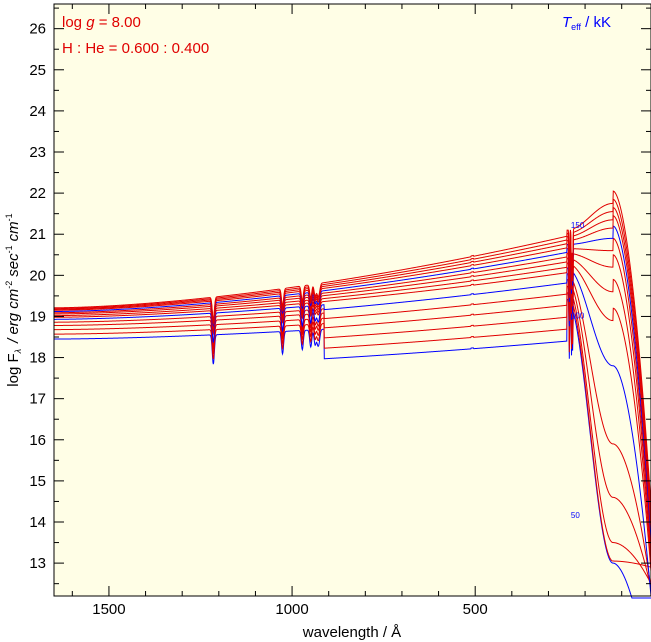  I want to click on x-axis-label: wavelength / Å, so click(351, 632).